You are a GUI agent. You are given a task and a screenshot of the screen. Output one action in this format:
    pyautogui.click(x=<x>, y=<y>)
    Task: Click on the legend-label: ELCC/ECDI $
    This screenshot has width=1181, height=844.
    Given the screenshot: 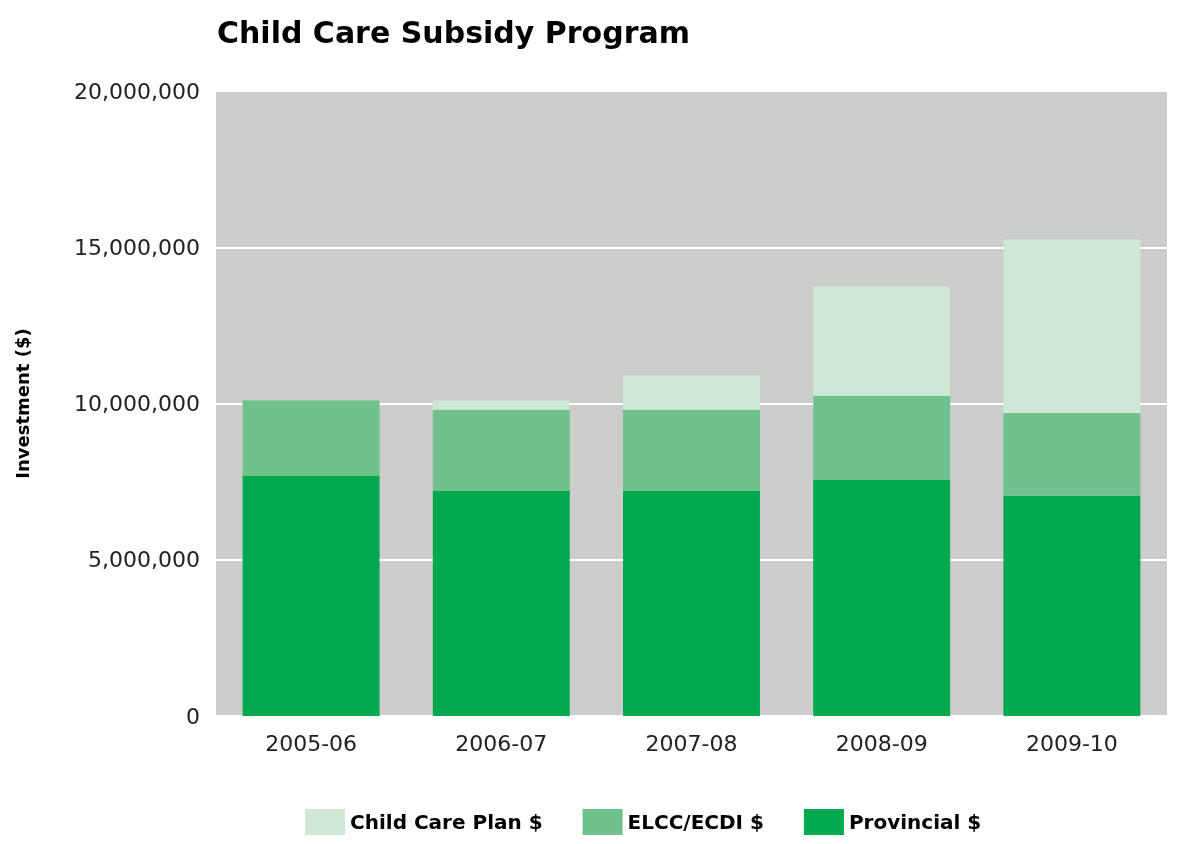 What is the action you would take?
    pyautogui.click(x=695, y=822)
    